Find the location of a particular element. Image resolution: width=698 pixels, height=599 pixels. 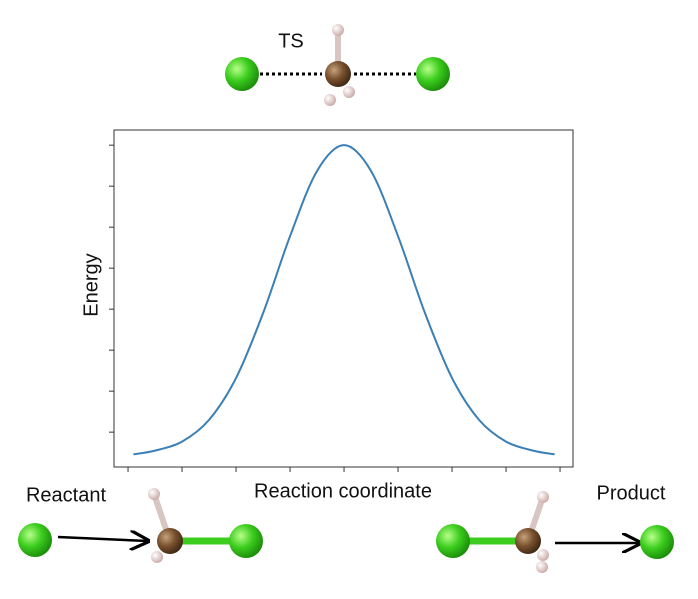

ts-molecule is located at coordinates (337, 65).